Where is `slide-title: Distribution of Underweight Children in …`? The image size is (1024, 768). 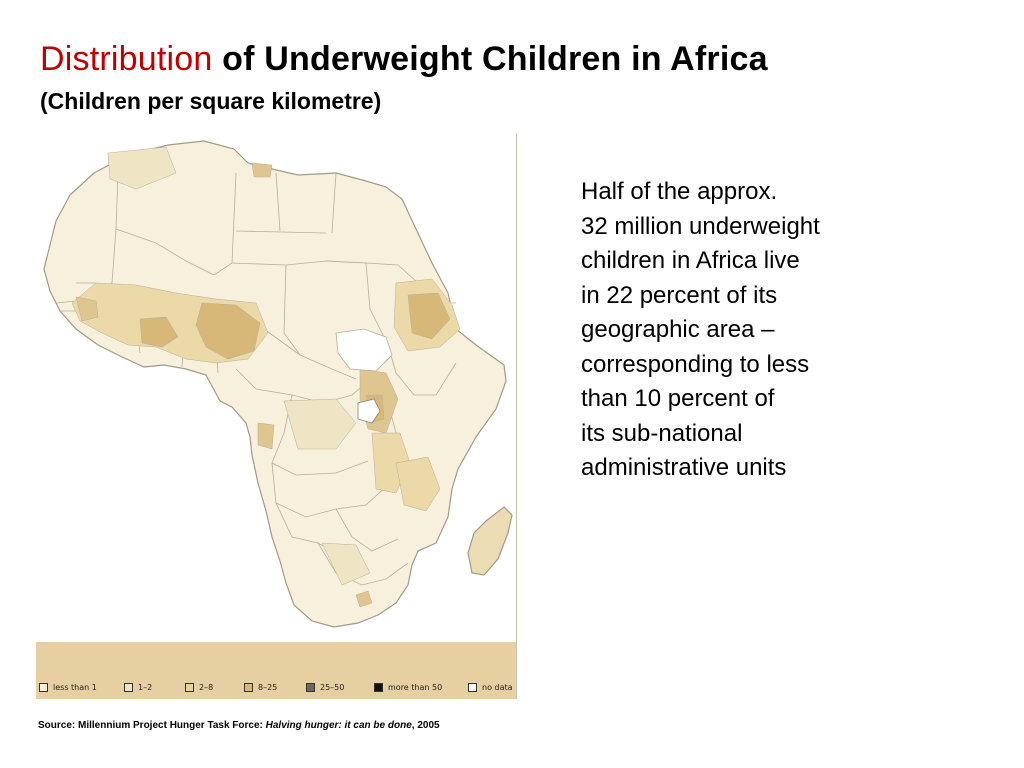 slide-title: Distribution of Underweight Children in … is located at coordinates (404, 59).